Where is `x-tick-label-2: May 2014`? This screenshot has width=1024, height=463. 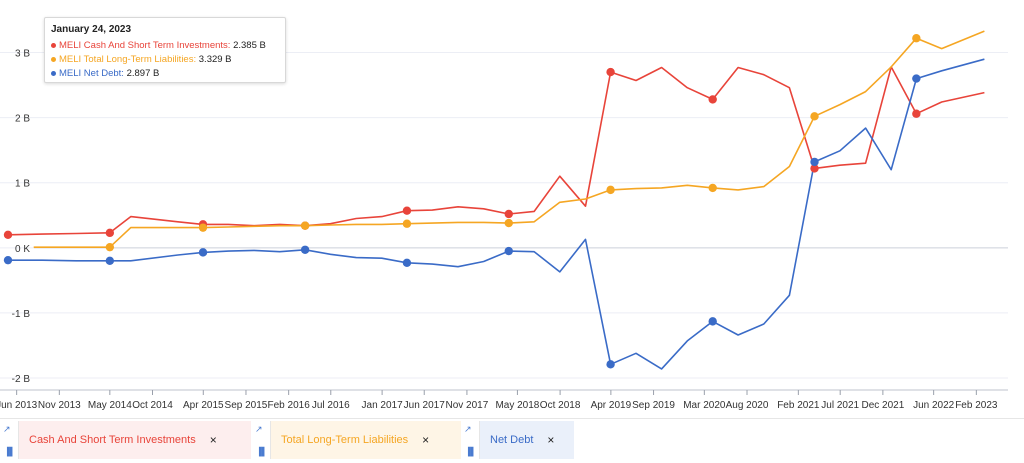 x-tick-label-2: May 2014 is located at coordinates (110, 405).